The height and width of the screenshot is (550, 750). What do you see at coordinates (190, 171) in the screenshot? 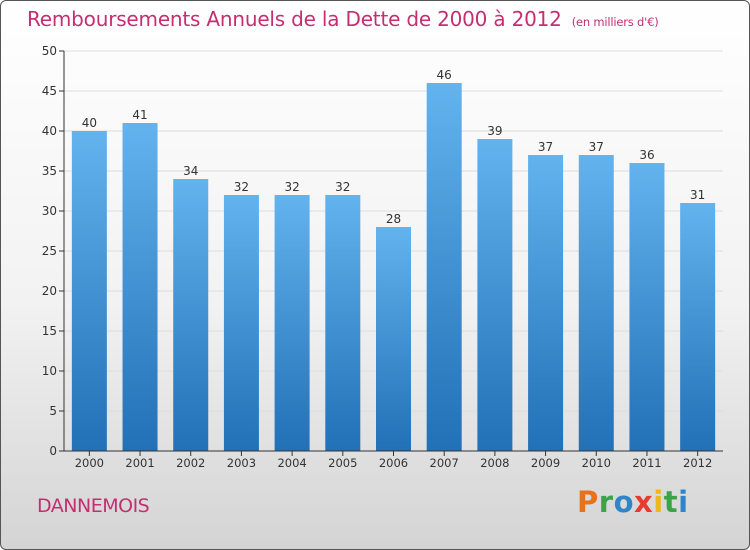
I see `bar-value-label: 34` at bounding box center [190, 171].